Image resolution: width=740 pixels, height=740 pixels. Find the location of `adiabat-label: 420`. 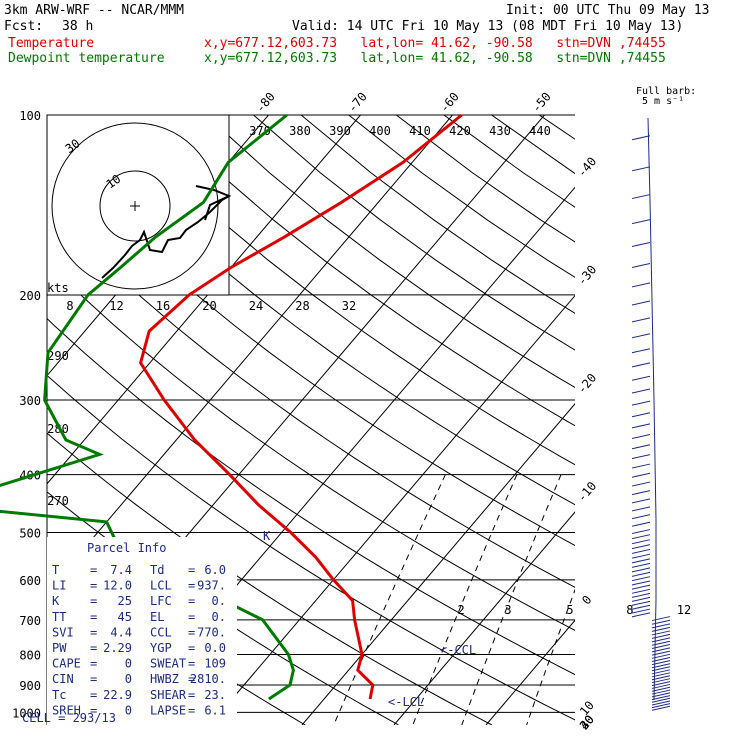

adiabat-label: 420 is located at coordinates (460, 131).